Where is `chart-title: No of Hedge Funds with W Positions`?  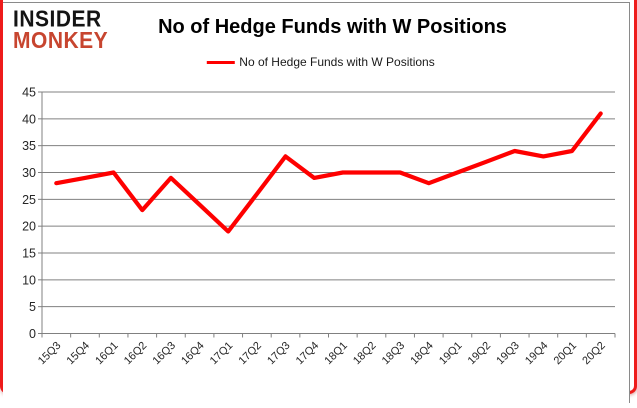 chart-title: No of Hedge Funds with W Positions is located at coordinates (332, 27).